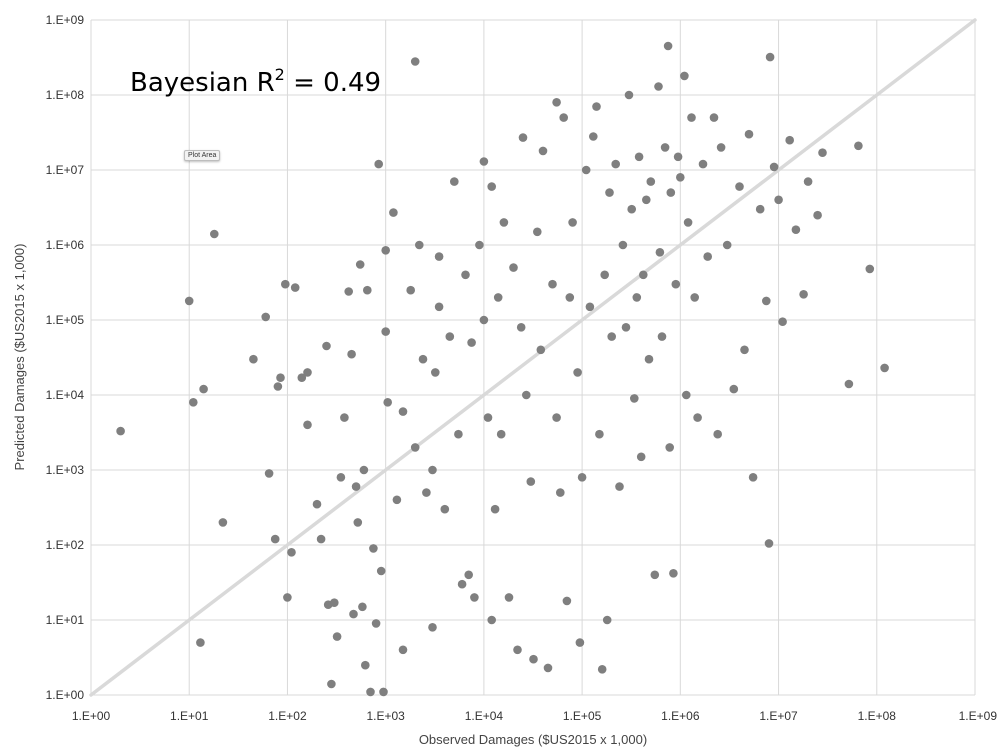 This screenshot has width=998, height=749. I want to click on y-tick-label: 1.E+06, so click(65, 245).